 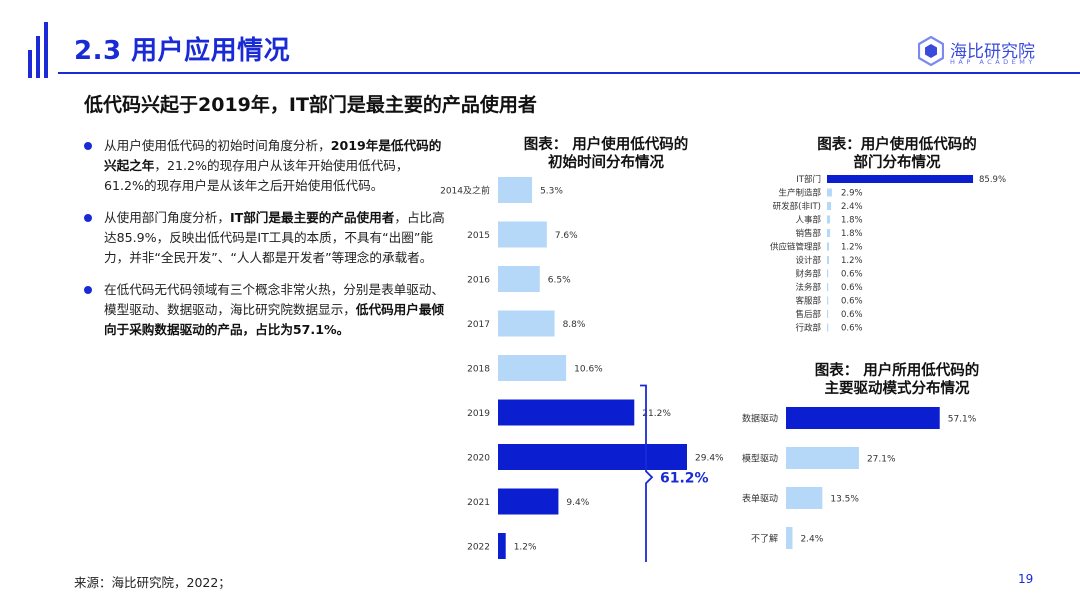 What do you see at coordinates (478, 548) in the screenshot?
I see `y-tick-label: 2022` at bounding box center [478, 548].